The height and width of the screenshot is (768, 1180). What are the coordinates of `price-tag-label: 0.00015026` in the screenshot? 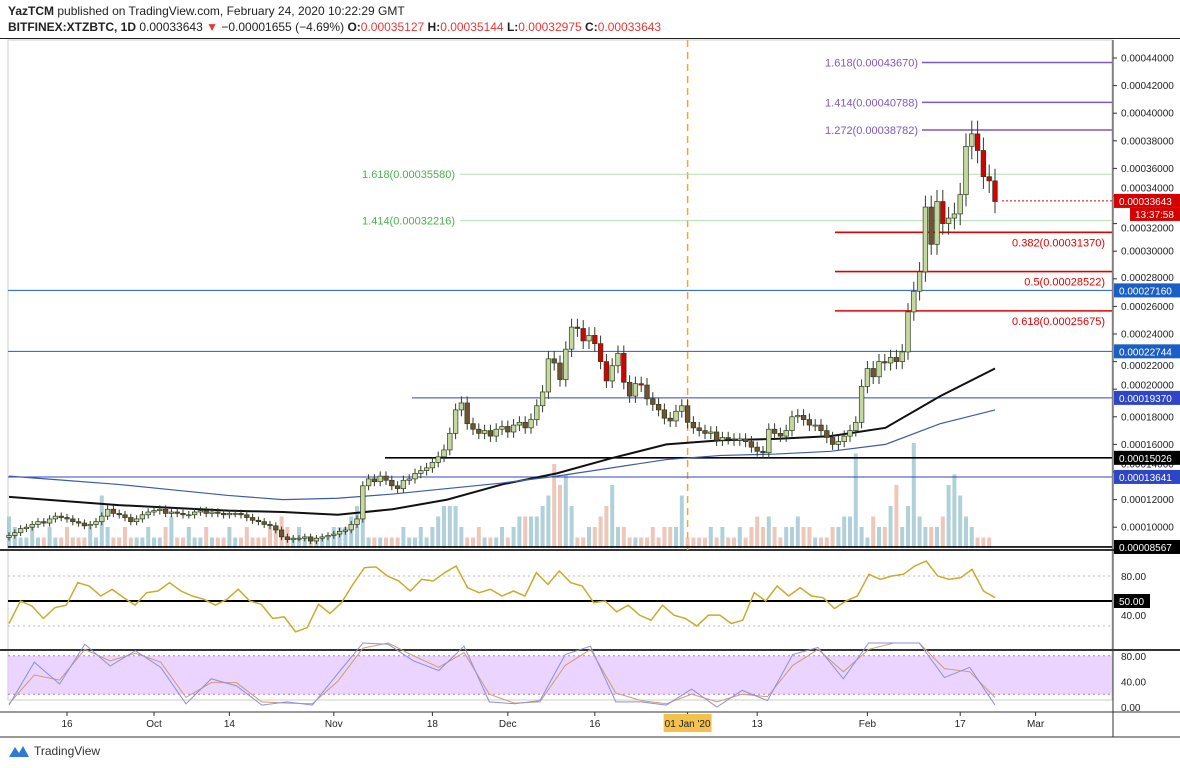 It's located at (1145, 459).